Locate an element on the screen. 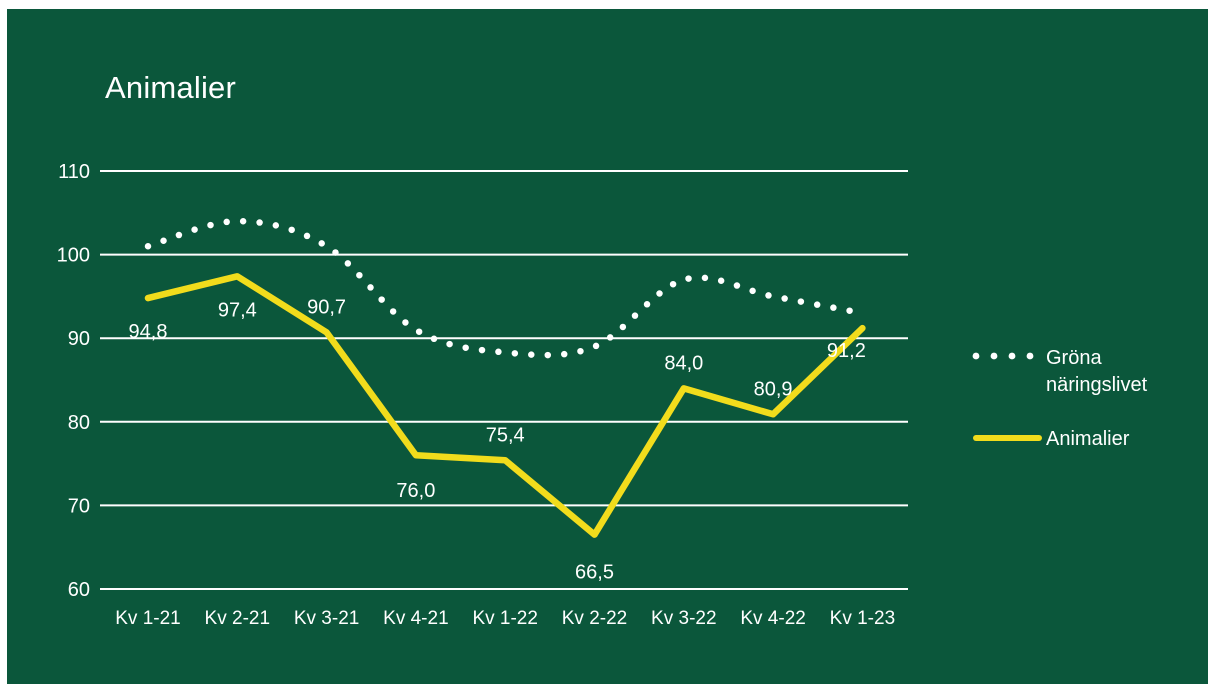 The height and width of the screenshot is (684, 1208). data-label-animalier: 80,9 is located at coordinates (773, 389).